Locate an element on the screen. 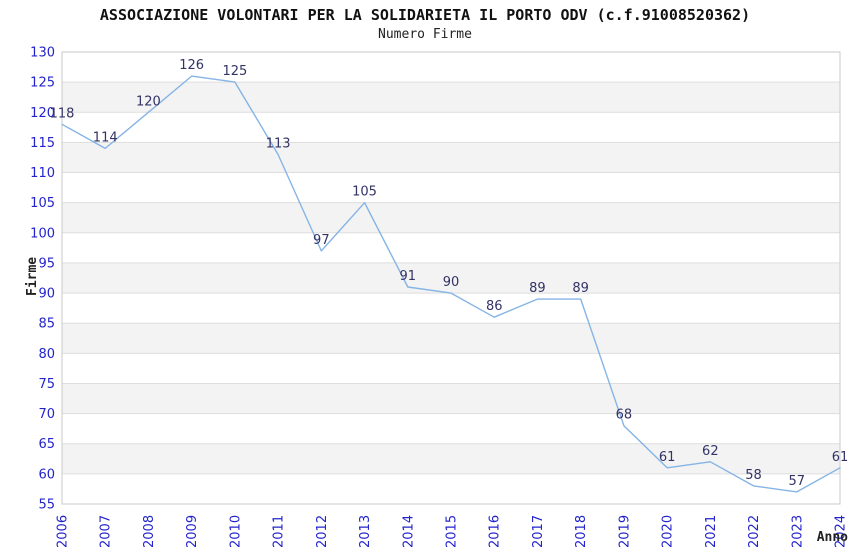 This screenshot has width=850, height=550. chart-subtitle: Numero Firme is located at coordinates (425, 34).